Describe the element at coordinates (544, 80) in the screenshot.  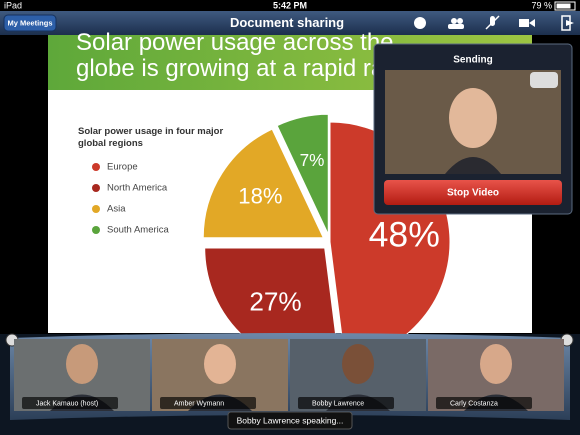
I see `switch-camera-button` at that location.